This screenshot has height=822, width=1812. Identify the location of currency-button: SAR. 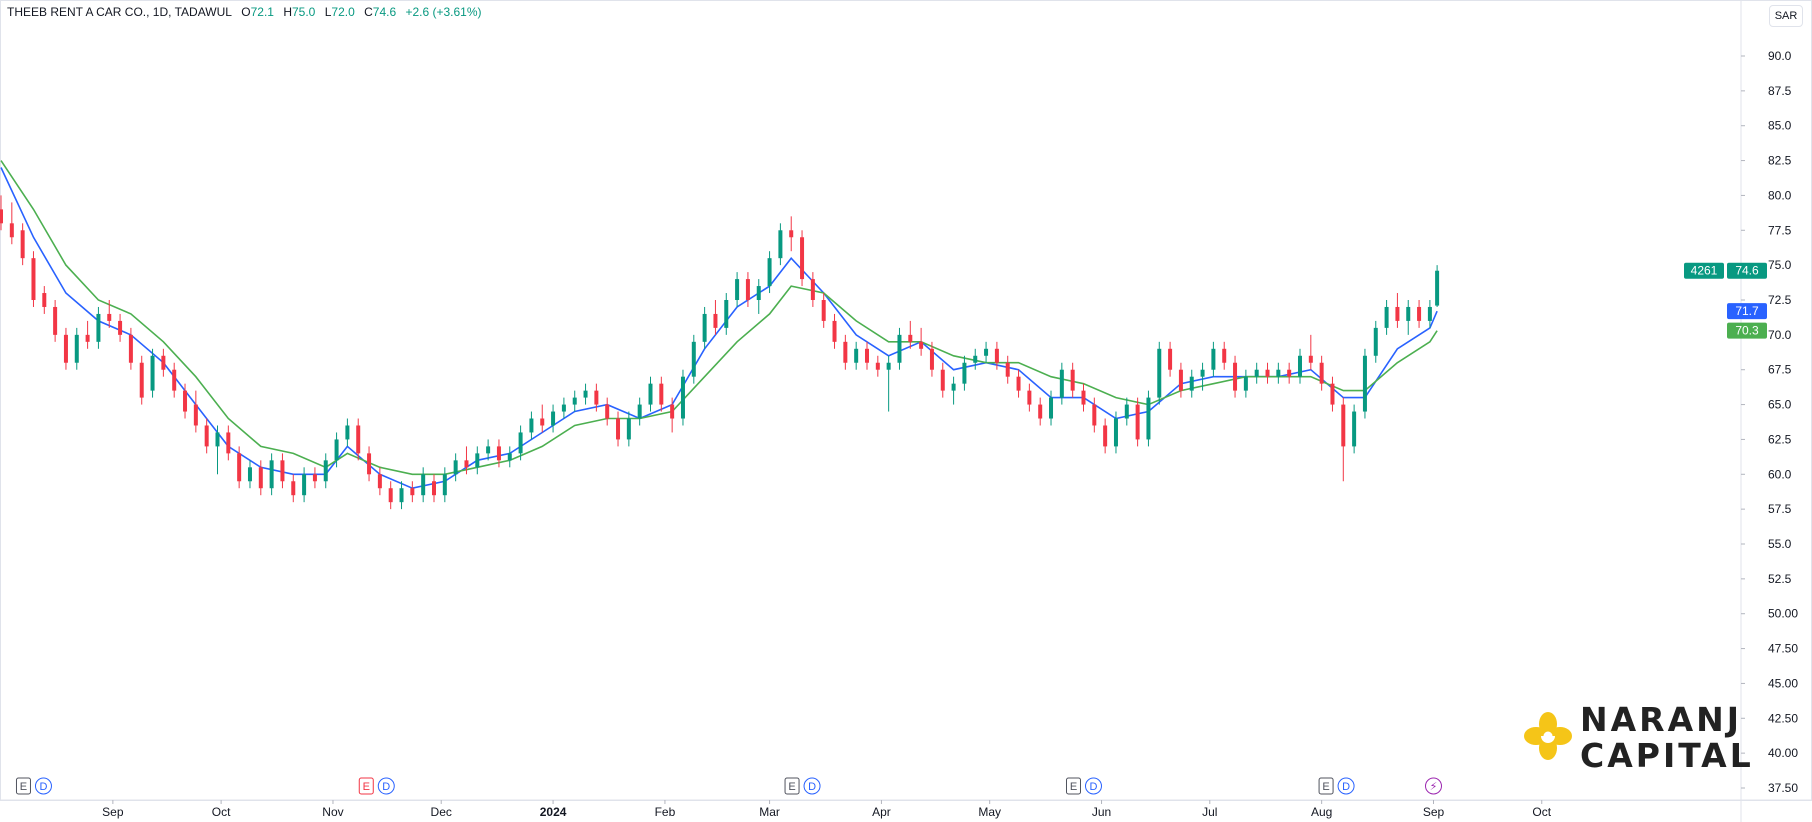
(1786, 16).